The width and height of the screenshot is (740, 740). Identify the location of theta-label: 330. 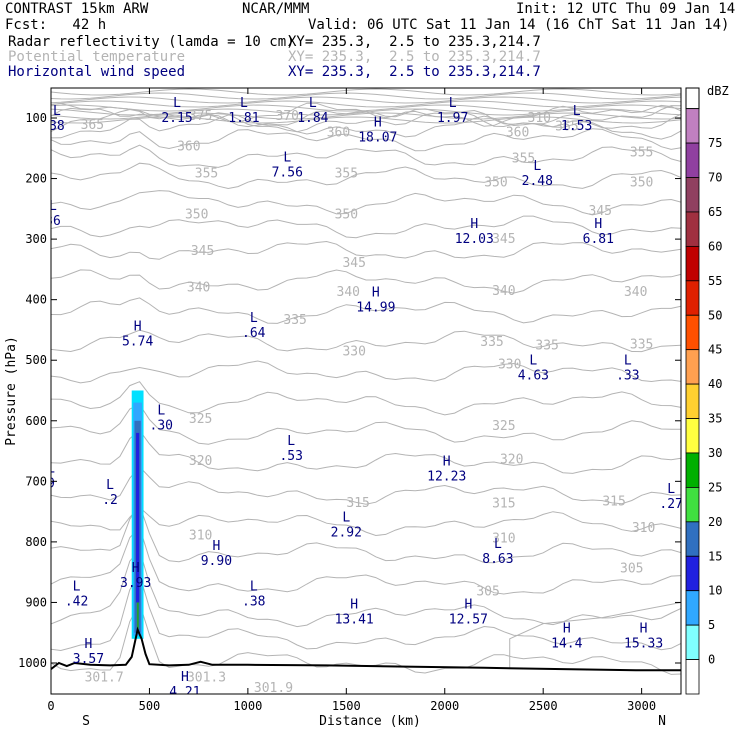
(509, 364).